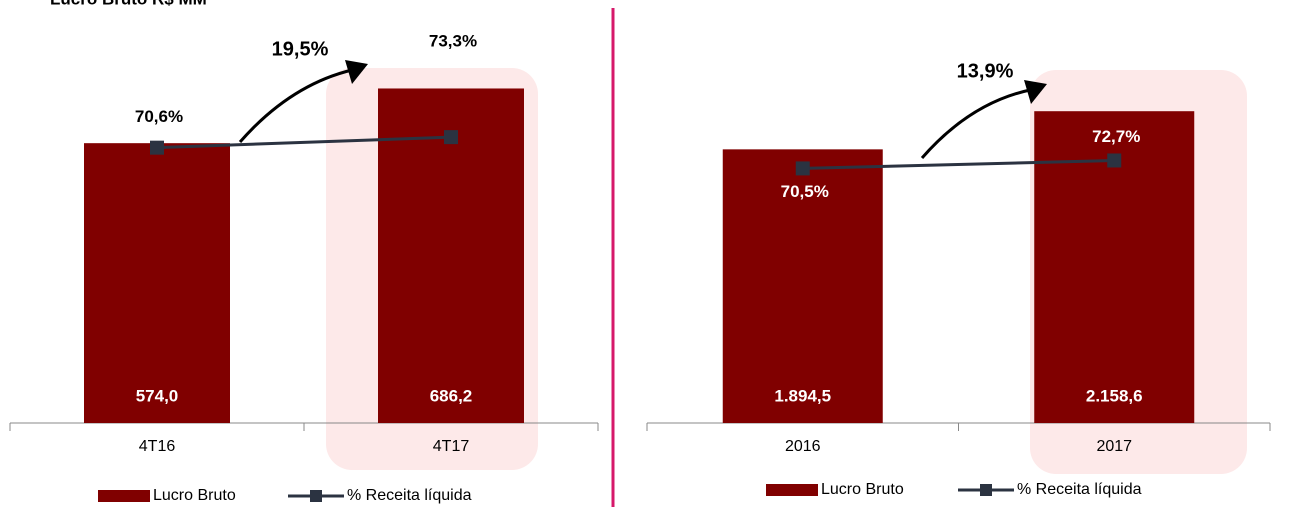 This screenshot has width=1291, height=507. Describe the element at coordinates (802, 395) in the screenshot. I see `bar-label: 1.894,5` at that location.